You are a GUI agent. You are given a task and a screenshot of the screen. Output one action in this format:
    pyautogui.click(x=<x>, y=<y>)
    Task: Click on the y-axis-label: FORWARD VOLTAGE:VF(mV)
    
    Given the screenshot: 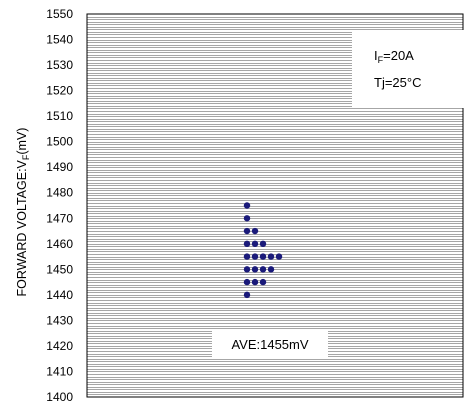 What is the action you would take?
    pyautogui.click(x=23, y=212)
    